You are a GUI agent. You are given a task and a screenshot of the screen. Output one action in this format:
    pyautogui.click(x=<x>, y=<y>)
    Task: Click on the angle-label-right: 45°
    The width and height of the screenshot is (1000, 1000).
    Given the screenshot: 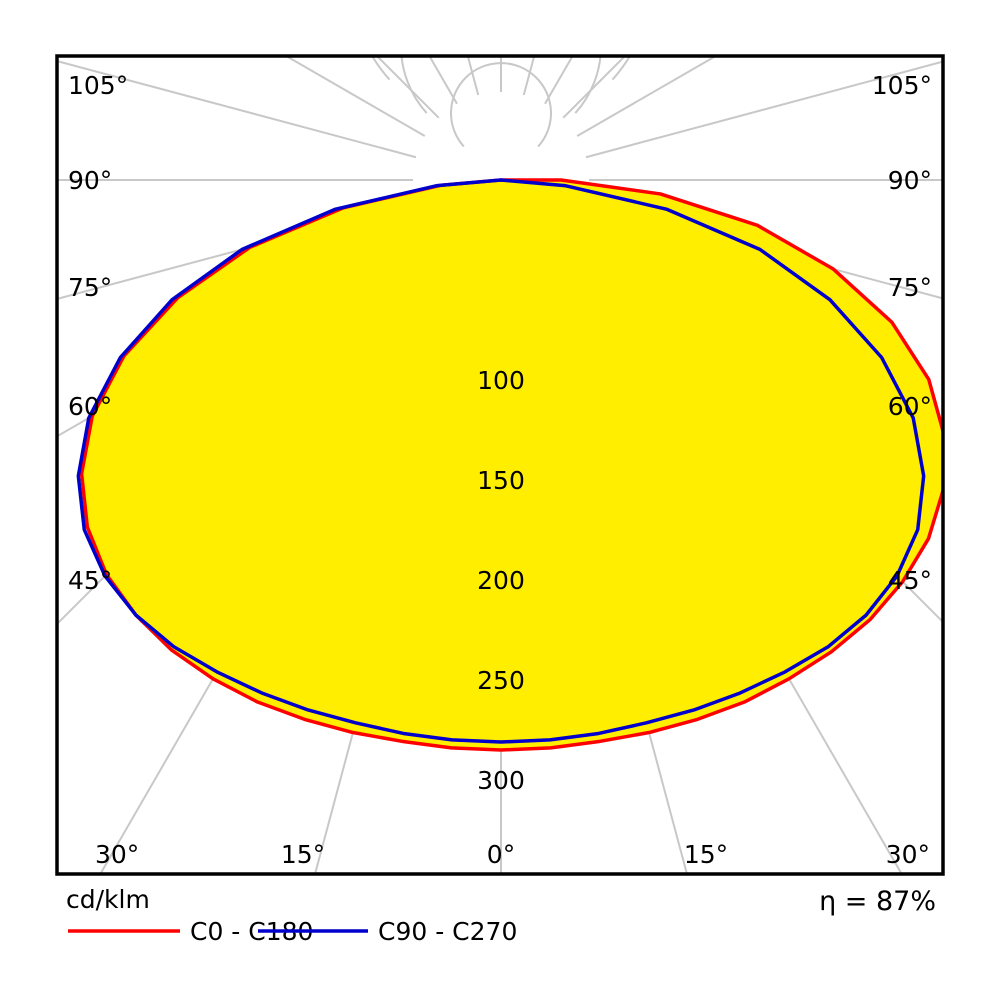 What is the action you would take?
    pyautogui.click(x=910, y=580)
    